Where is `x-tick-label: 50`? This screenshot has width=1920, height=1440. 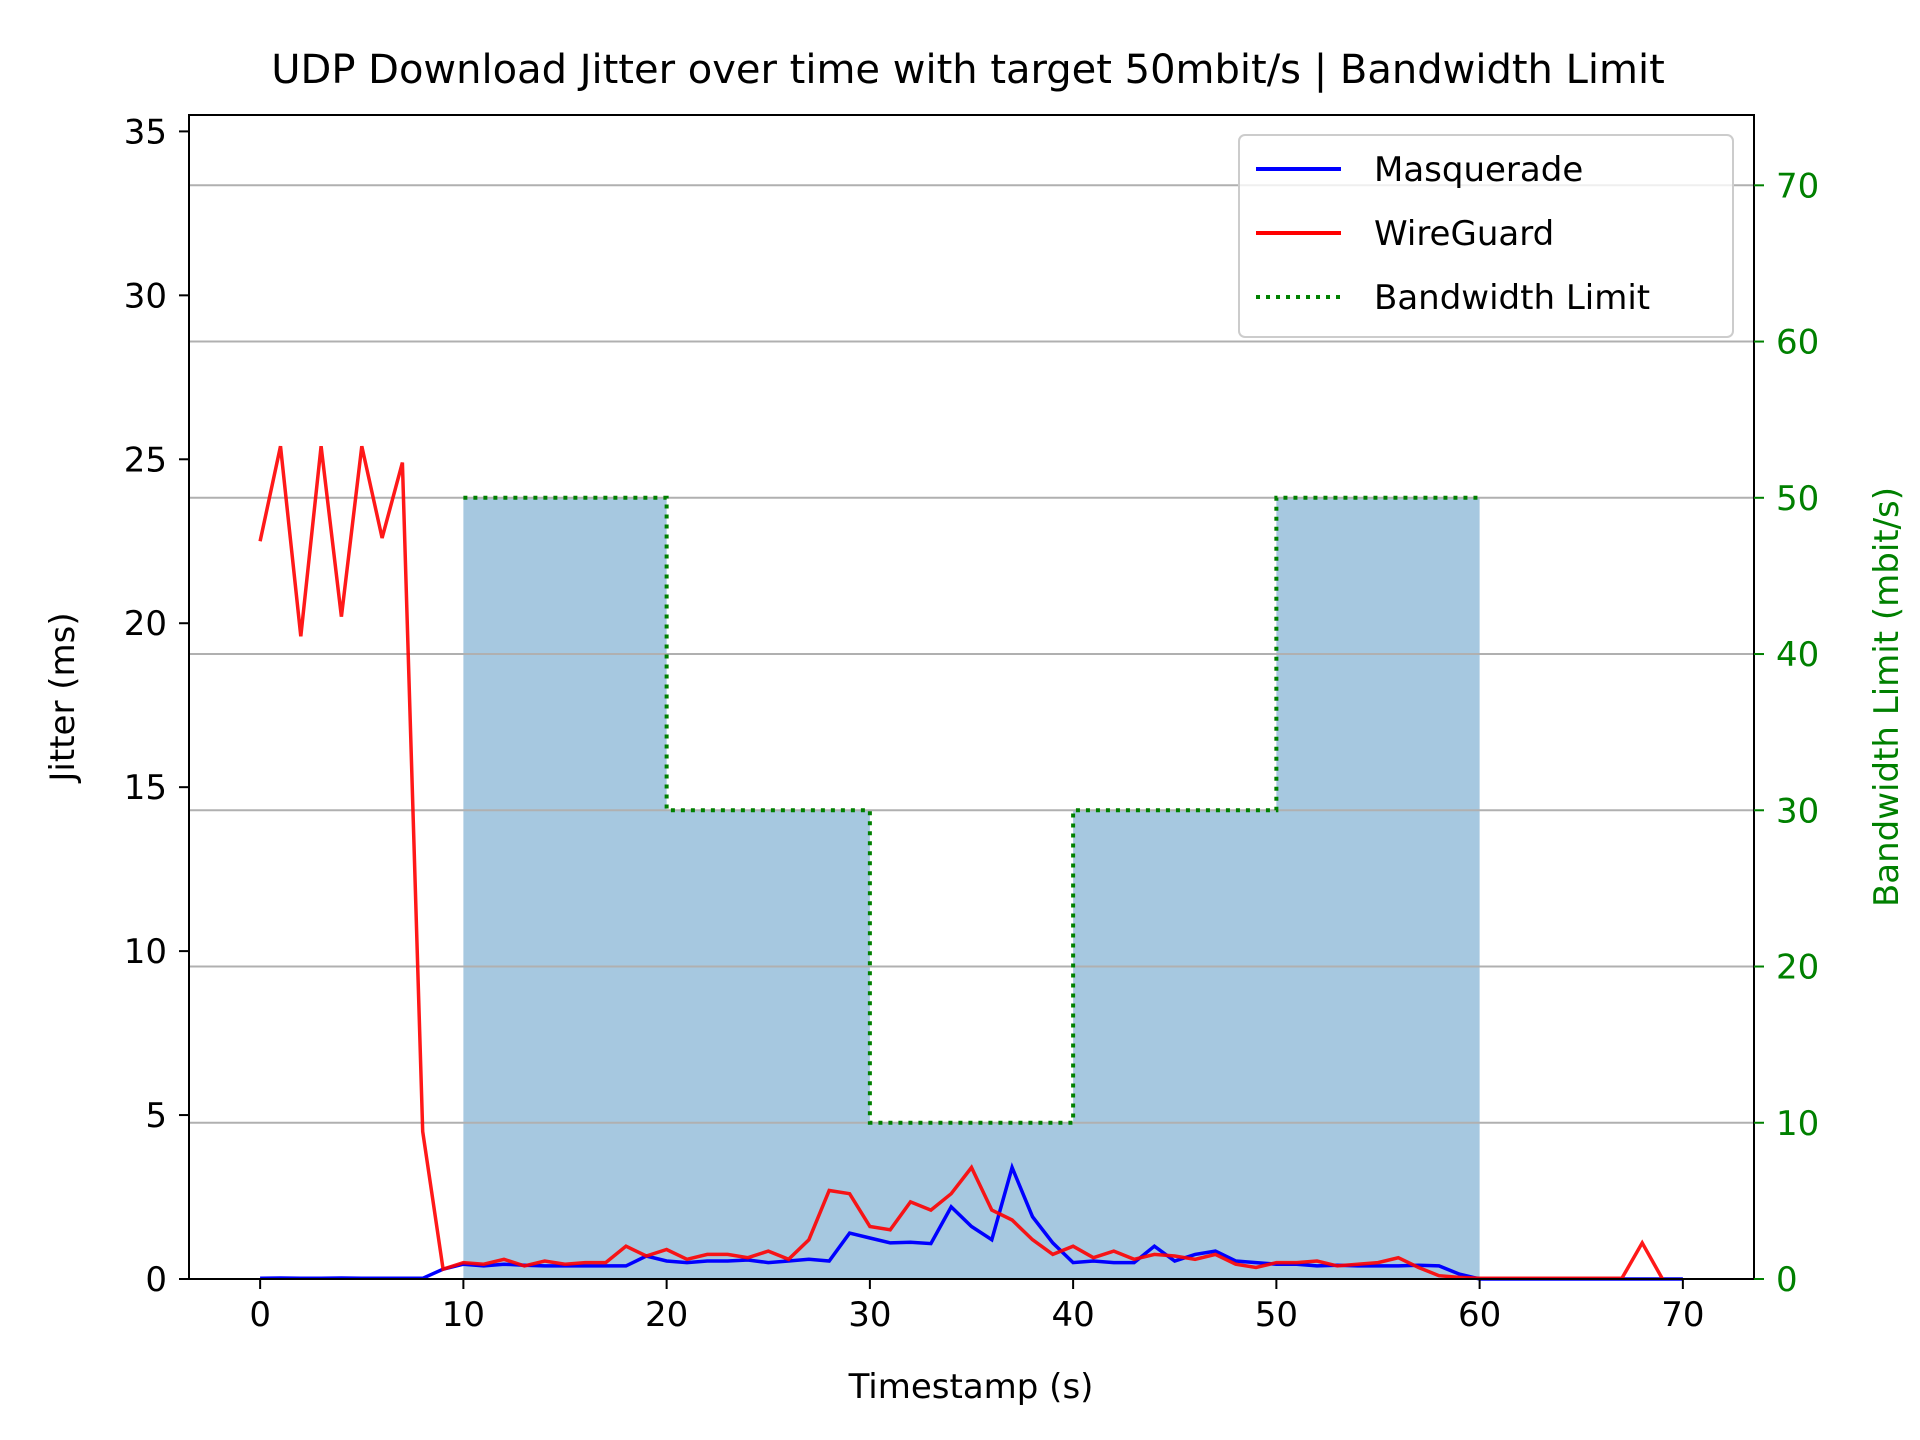
x-tick-label: 50 is located at coordinates (1276, 1315).